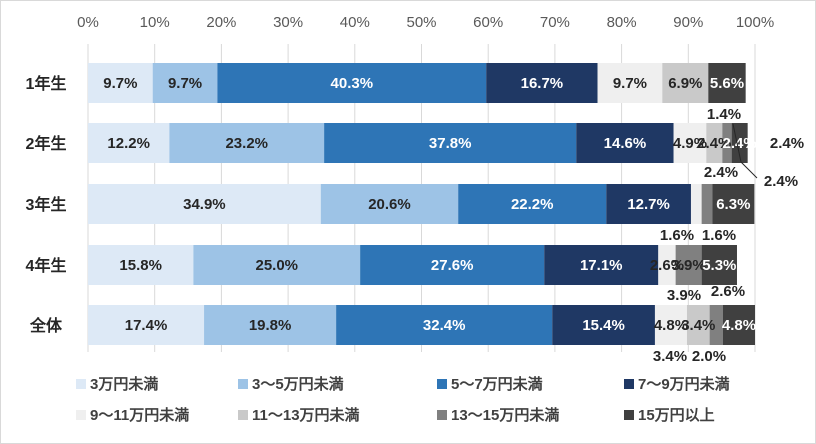 The image size is (816, 444). Describe the element at coordinates (355, 22) in the screenshot. I see `x-tick-label: 40%` at that location.